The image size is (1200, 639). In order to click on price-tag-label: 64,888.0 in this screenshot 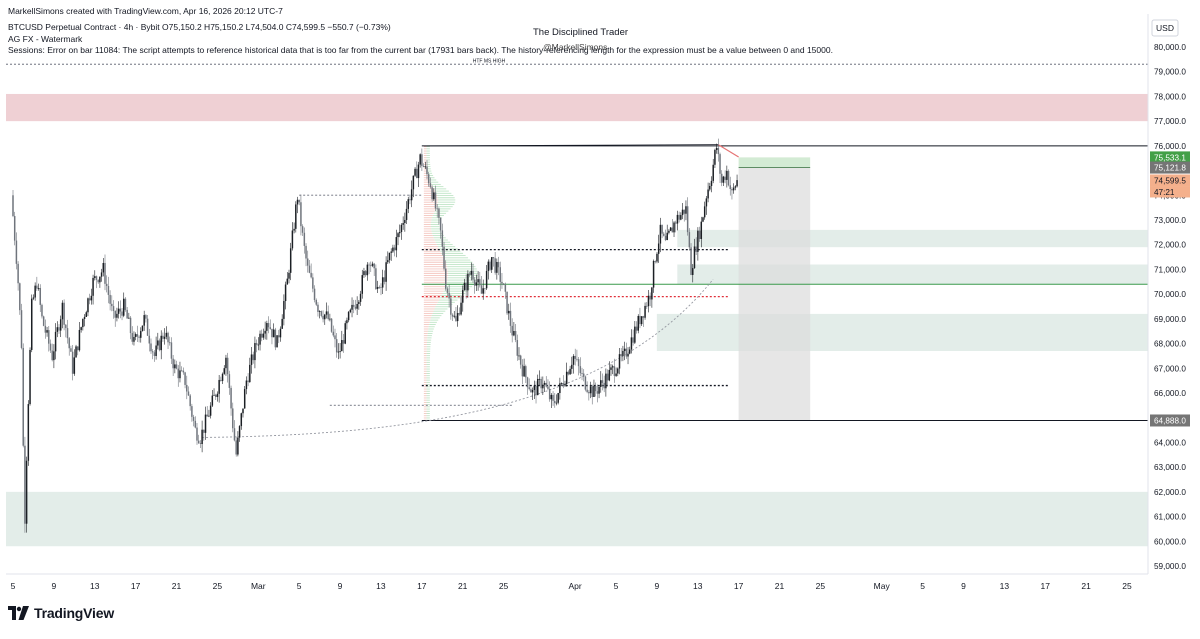, I will do `click(1170, 420)`.